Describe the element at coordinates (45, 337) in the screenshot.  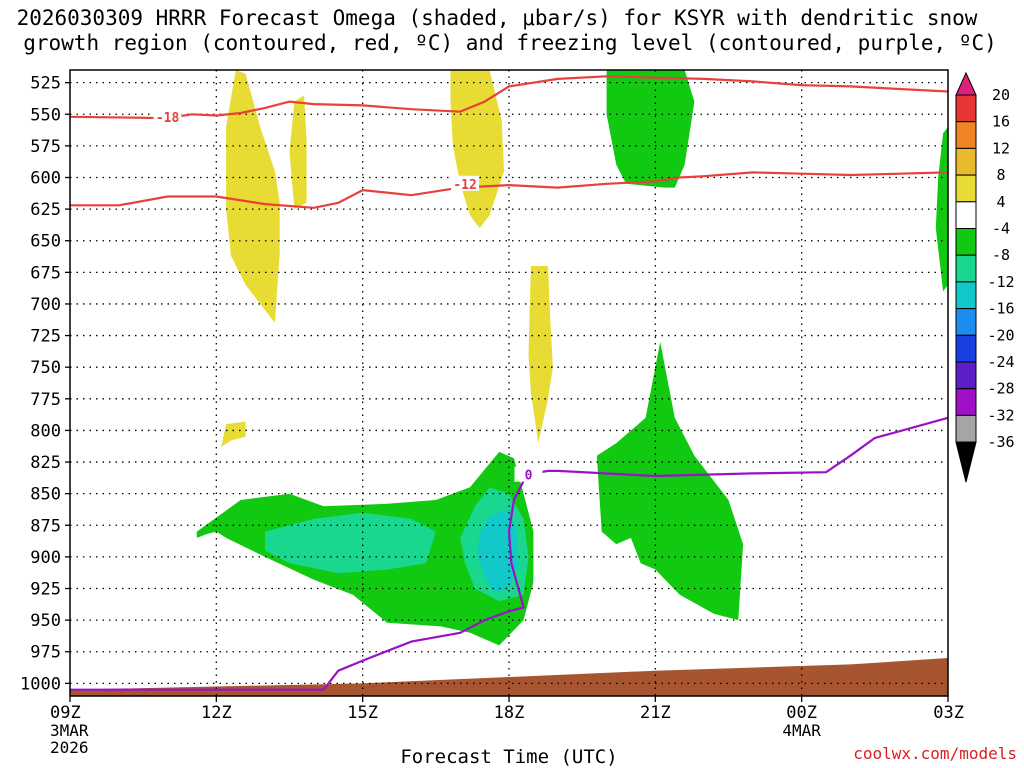
I see `y-tick-label-725: 725` at that location.